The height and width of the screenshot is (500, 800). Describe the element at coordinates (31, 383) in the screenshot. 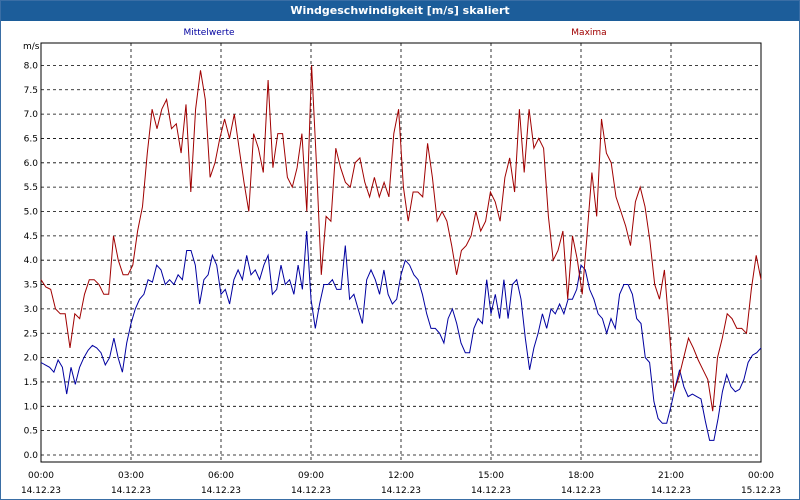

I see `y-tick-label: 1.5` at that location.